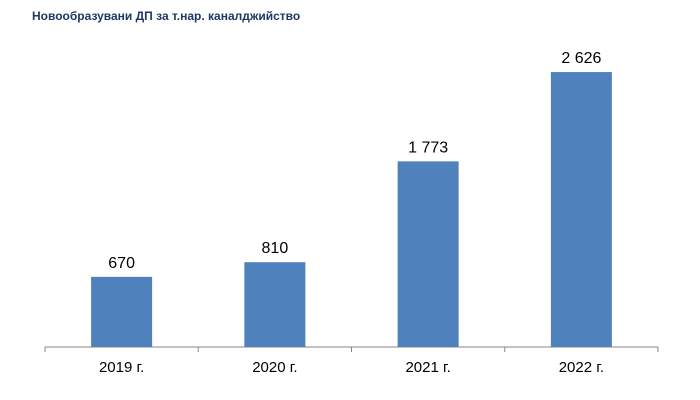  I want to click on x-tick-label-4: 2022 г., so click(581, 367).